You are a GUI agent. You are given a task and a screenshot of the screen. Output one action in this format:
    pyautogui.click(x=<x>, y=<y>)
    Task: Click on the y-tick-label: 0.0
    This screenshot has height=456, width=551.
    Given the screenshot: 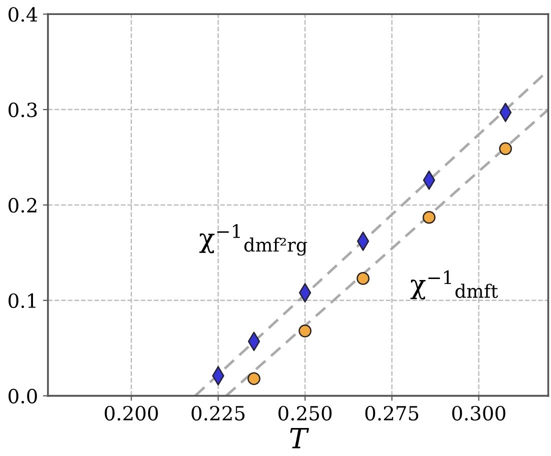 What is the action you would take?
    pyautogui.click(x=22, y=396)
    